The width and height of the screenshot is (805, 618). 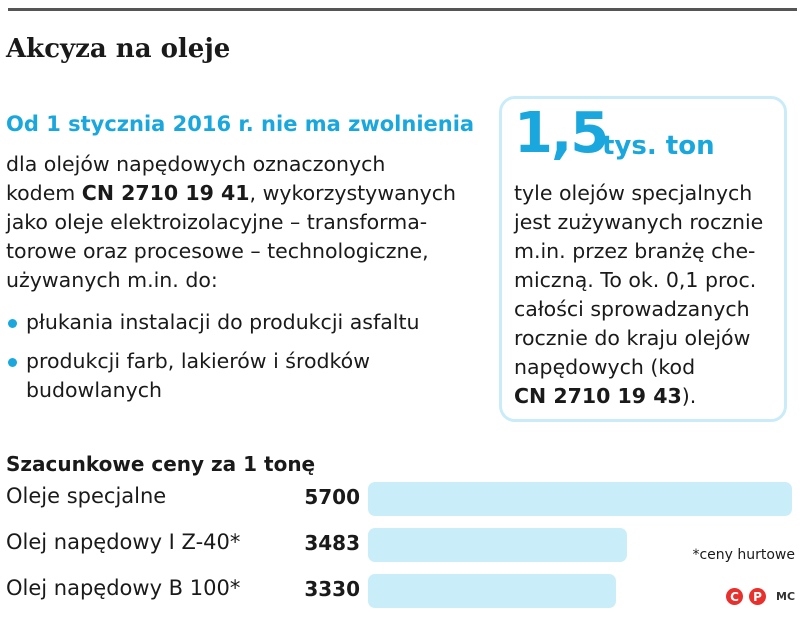 I want to click on stat-line: jest zużywanych rocznie, so click(x=639, y=222).